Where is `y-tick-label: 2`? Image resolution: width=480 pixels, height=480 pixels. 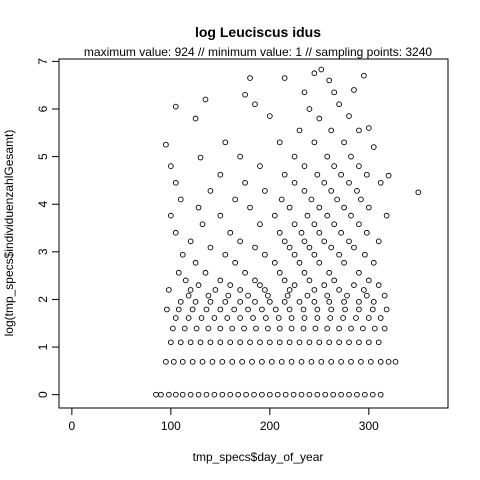 y-tick-label: 2 is located at coordinates (43, 299).